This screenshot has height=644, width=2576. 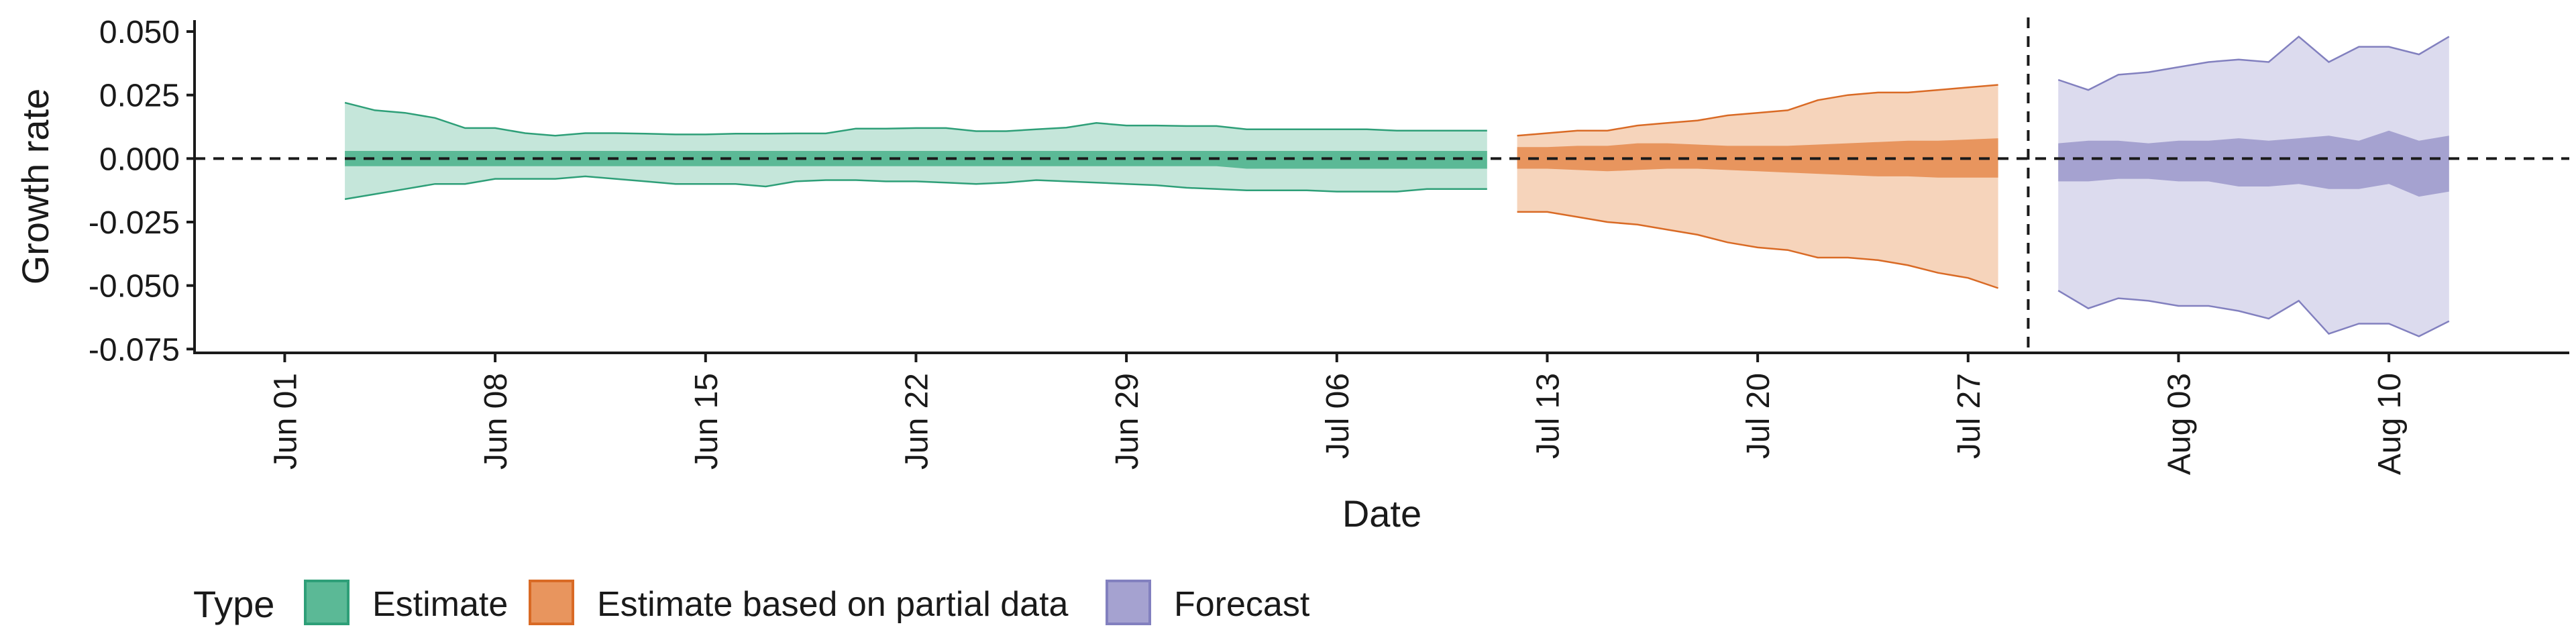 I want to click on x-tick-label: Jul 06, so click(x=1338, y=416).